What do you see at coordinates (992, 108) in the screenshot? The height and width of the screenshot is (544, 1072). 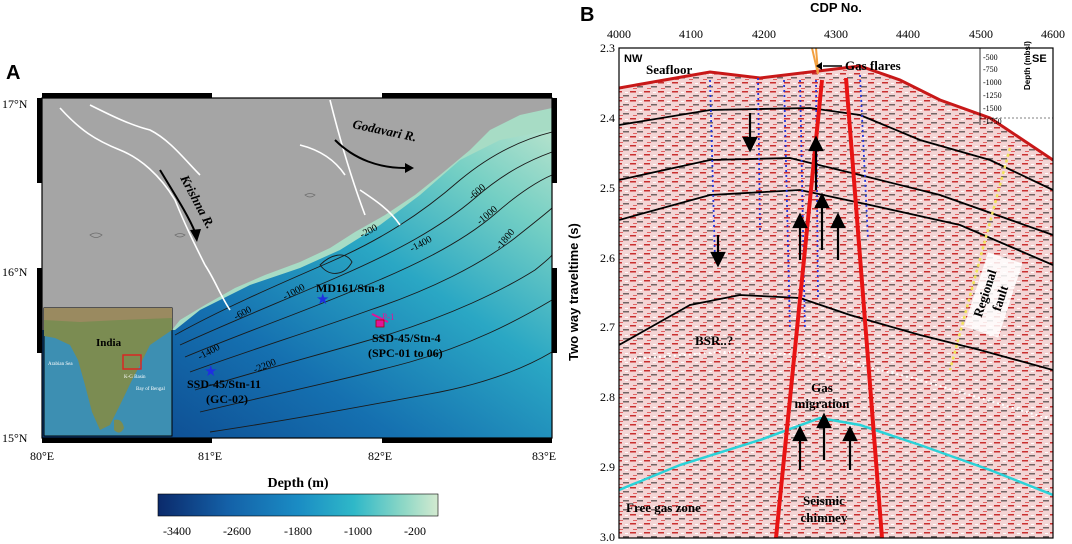 I see `depth-tick-1500: -1500` at bounding box center [992, 108].